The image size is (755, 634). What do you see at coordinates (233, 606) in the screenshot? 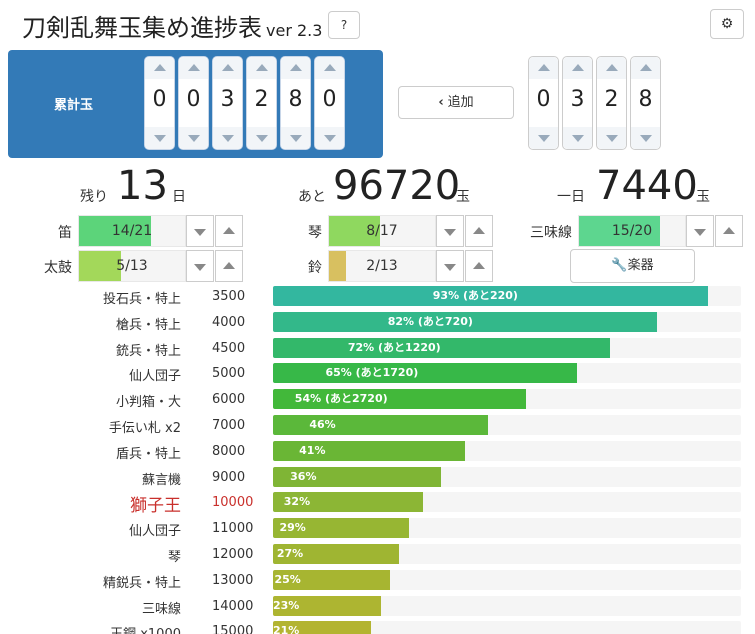
I see `reward-cost: 14000` at bounding box center [233, 606].